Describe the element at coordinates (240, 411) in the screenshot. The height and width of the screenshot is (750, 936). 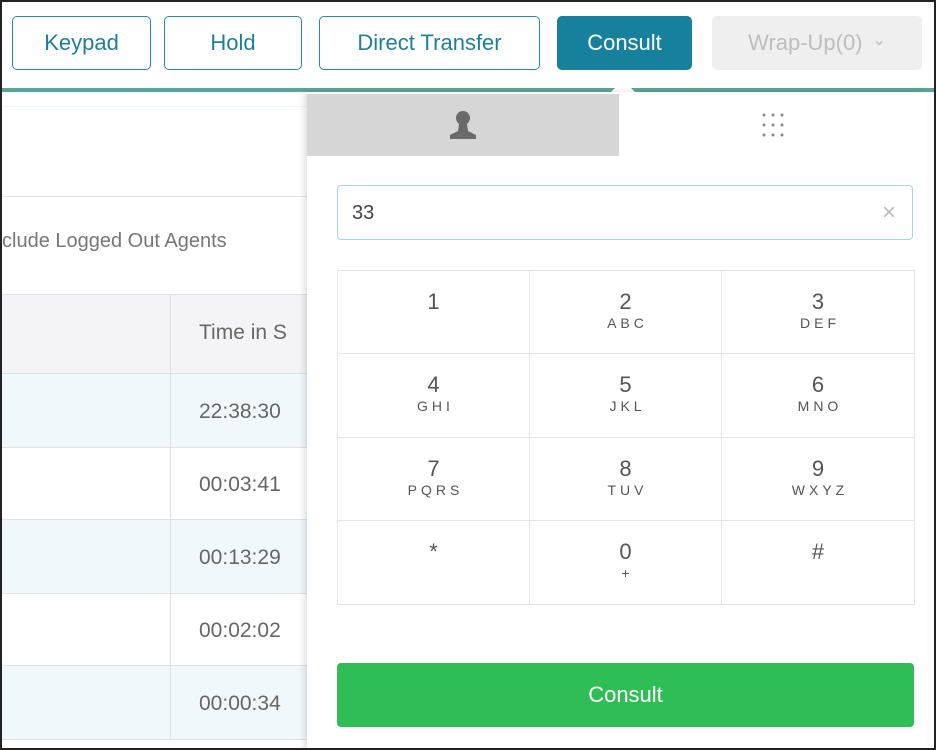
I see `time-cell: 22:38:30` at that location.